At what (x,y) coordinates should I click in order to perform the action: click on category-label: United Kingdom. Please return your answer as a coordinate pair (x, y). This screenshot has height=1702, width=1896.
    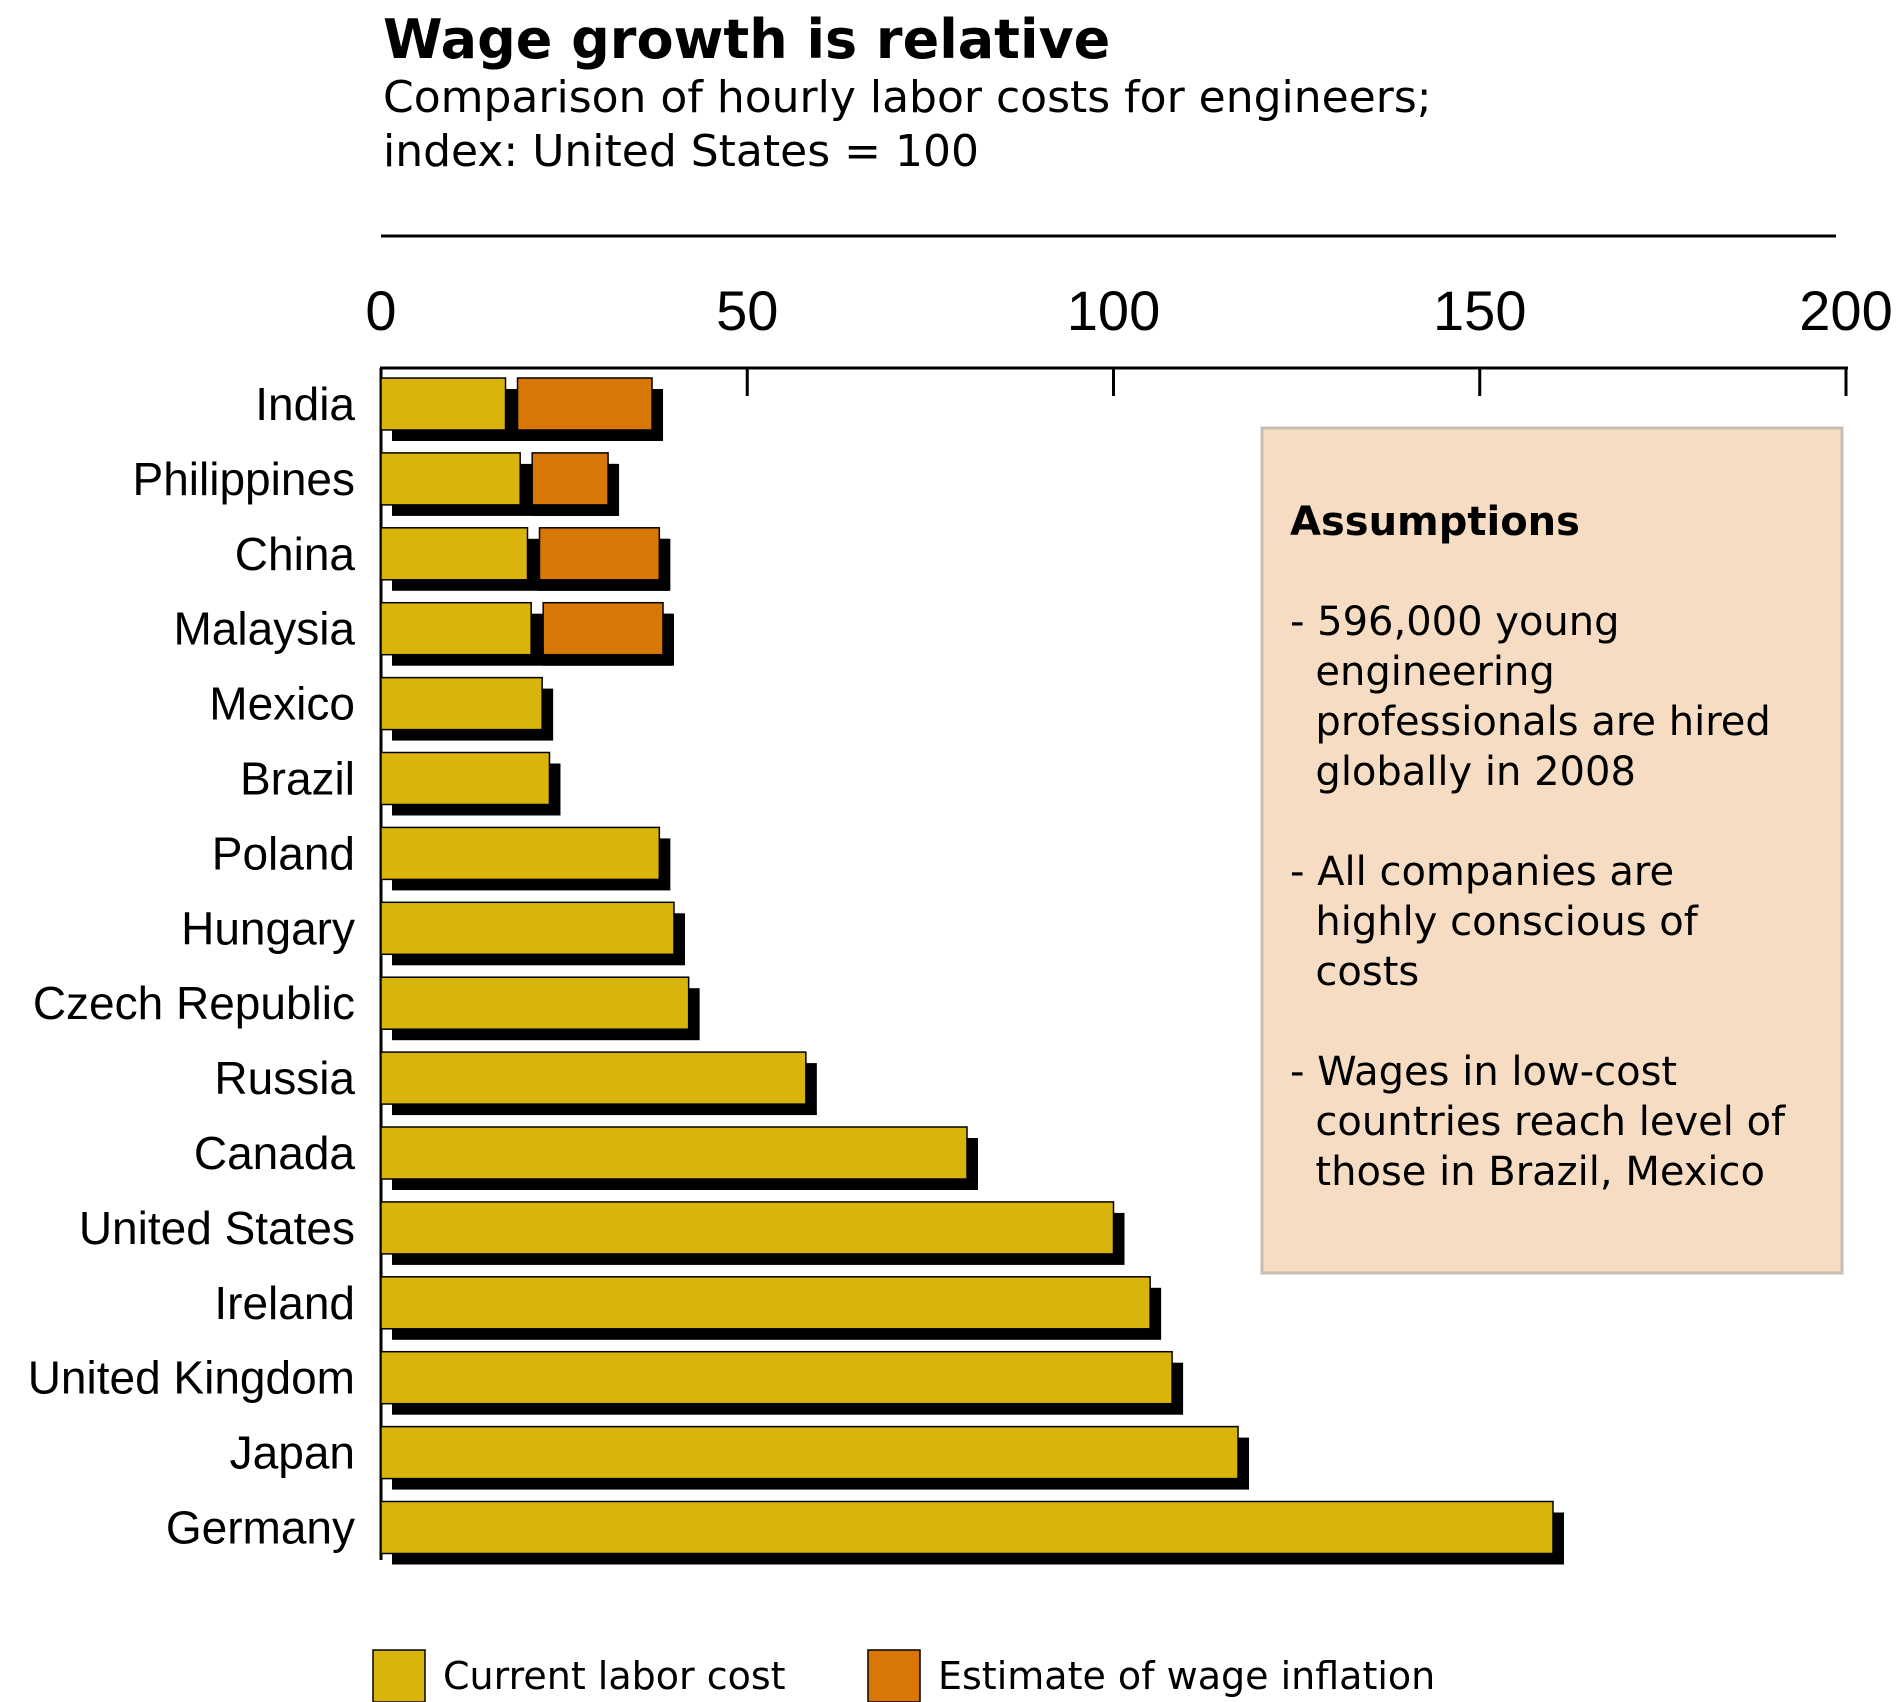
    Looking at the image, I should click on (191, 1378).